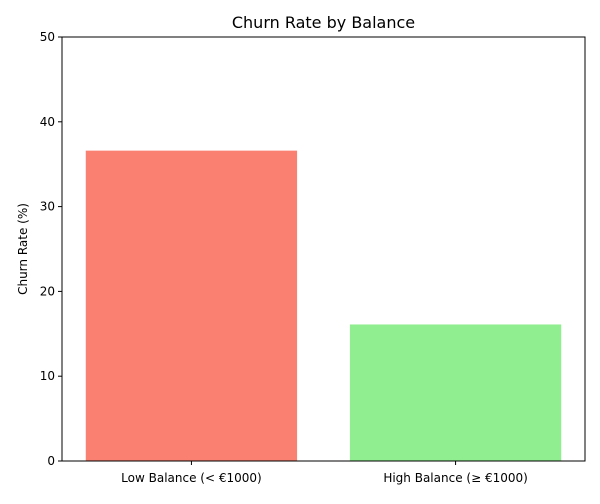 The image size is (600, 504). I want to click on y-tick-label: 0, so click(51, 461).